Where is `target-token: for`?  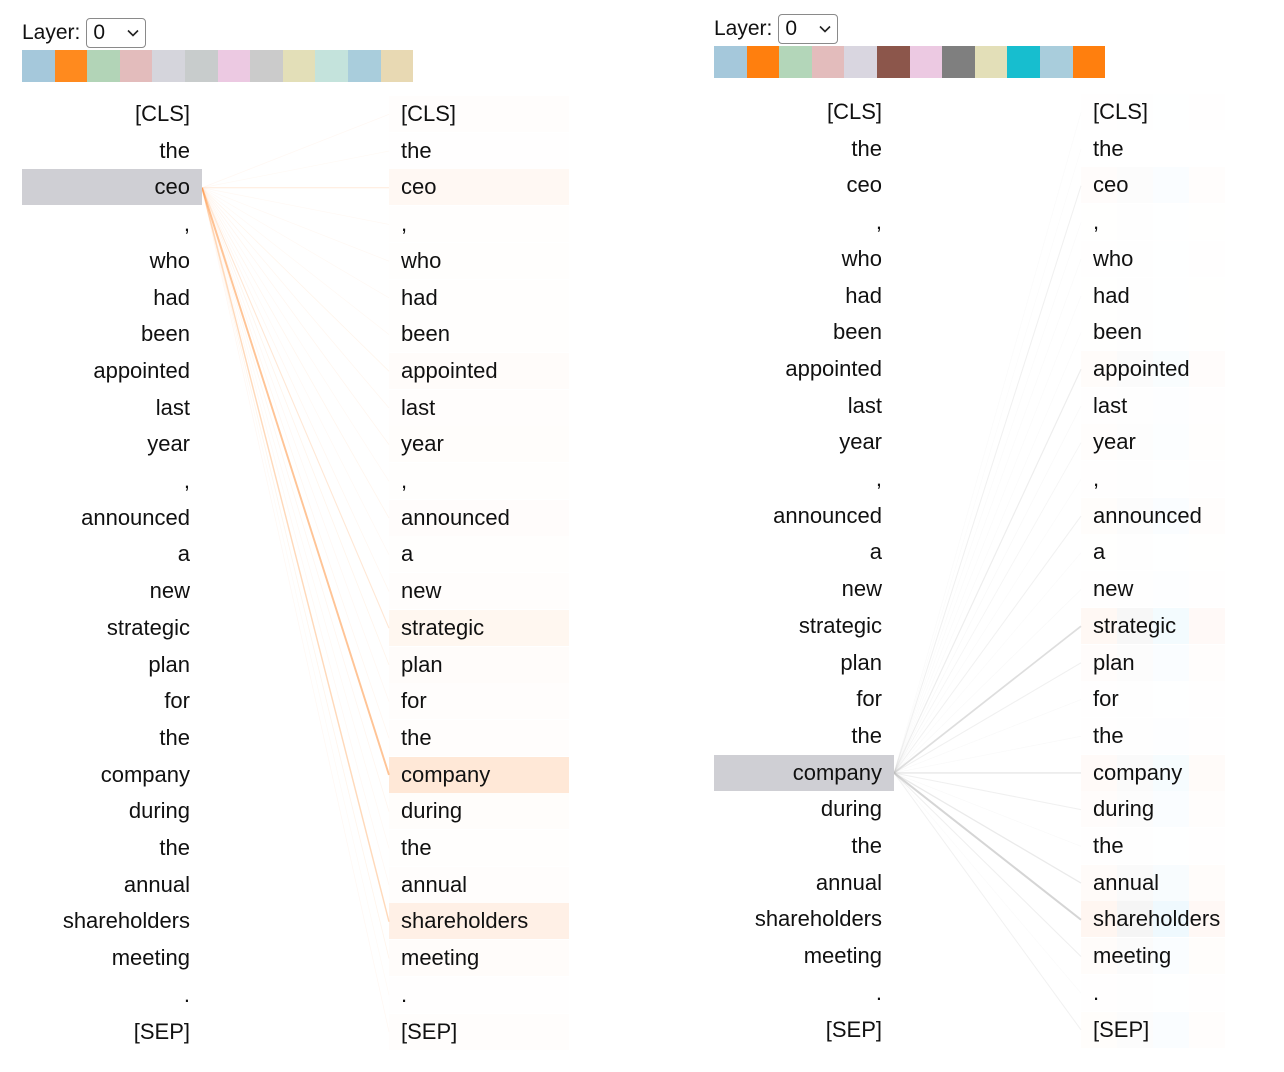 target-token: for is located at coordinates (414, 701).